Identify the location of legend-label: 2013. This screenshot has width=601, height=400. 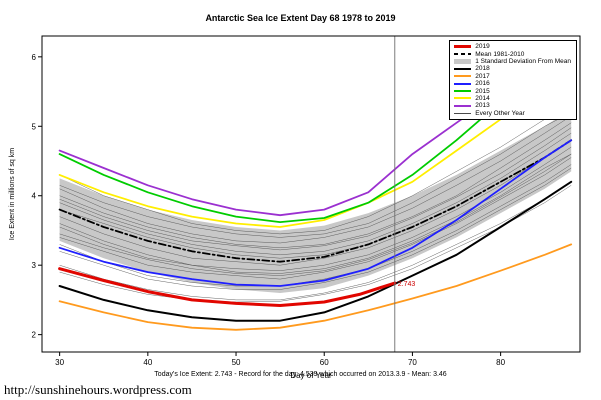
(482, 106).